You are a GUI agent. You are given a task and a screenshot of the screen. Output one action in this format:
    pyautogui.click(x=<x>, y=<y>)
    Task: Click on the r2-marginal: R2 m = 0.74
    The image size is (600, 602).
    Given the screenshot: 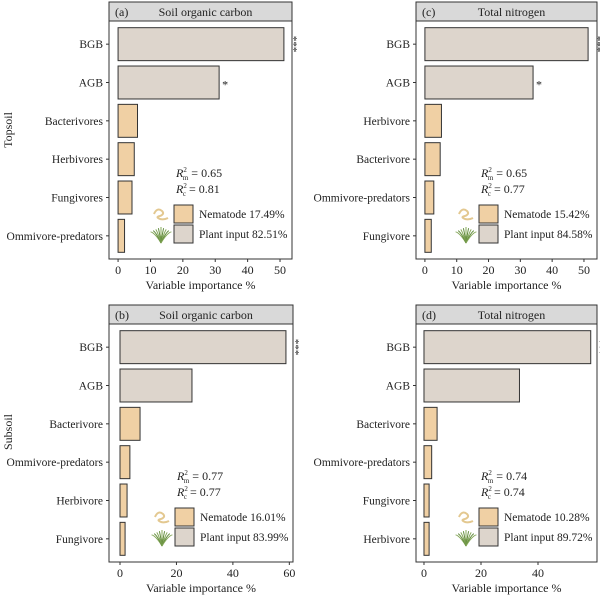 What is the action you would take?
    pyautogui.click(x=503, y=477)
    